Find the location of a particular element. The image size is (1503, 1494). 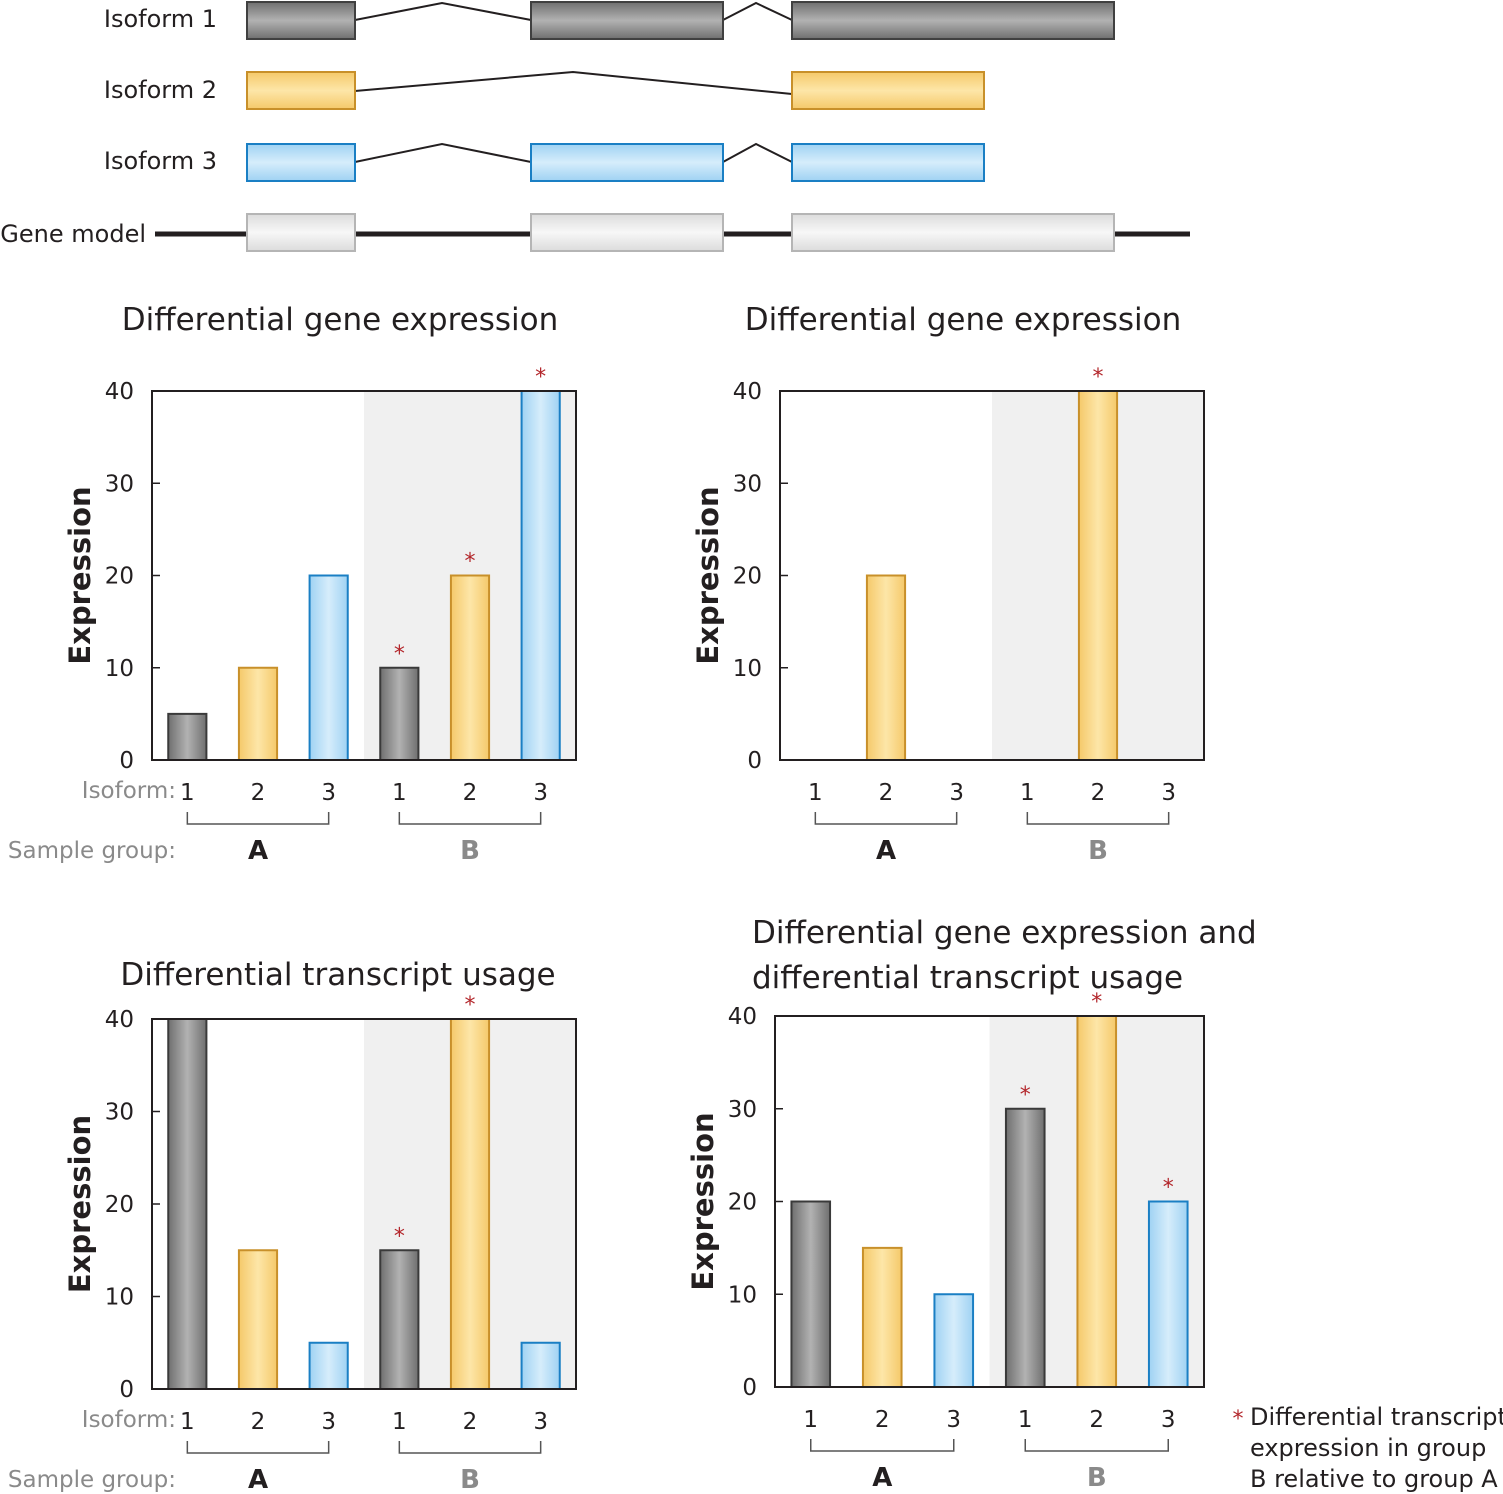

chart-title: Differential gene expression is located at coordinates (340, 320).